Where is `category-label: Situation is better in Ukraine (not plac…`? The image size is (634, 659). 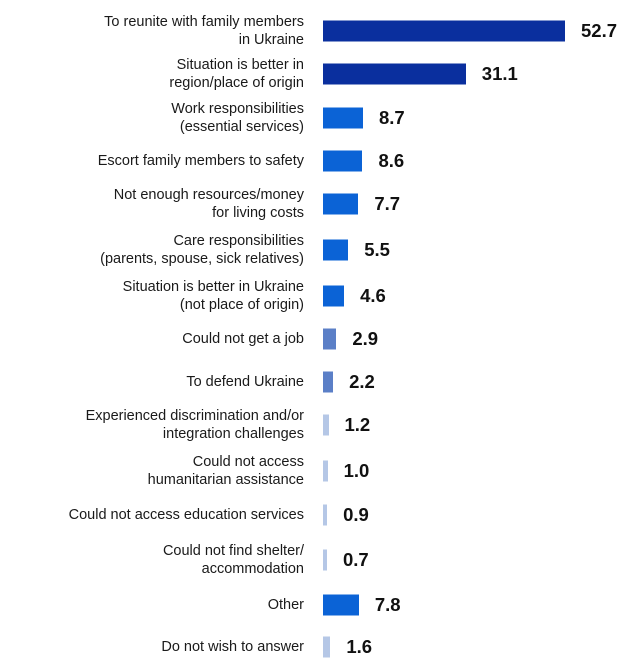 category-label: Situation is better in Ukraine (not plac… is located at coordinates (213, 296).